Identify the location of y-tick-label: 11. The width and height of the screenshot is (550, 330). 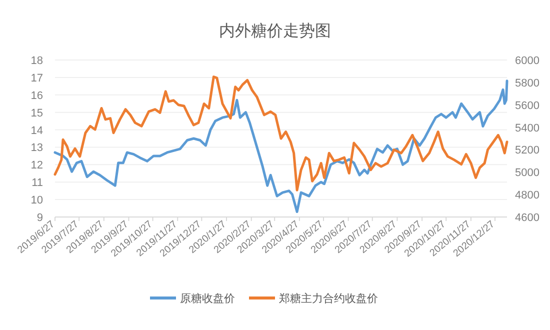
(37, 183).